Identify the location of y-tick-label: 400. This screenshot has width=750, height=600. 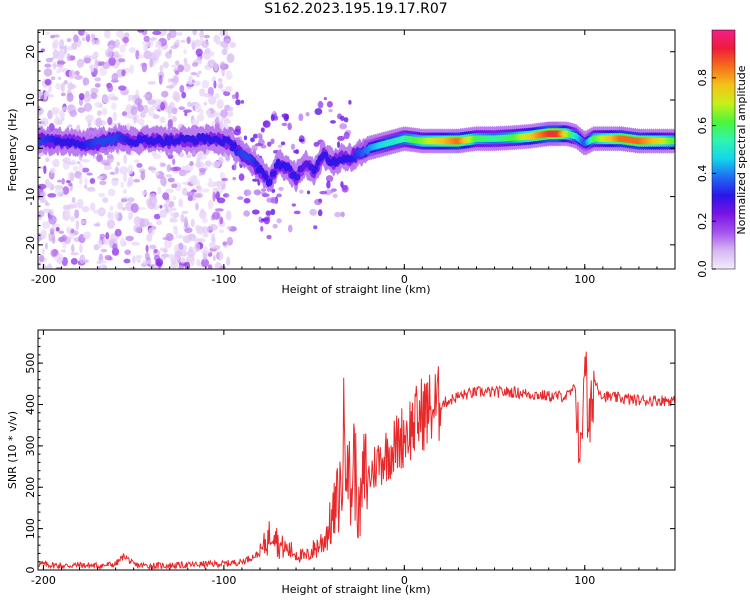
(30, 404).